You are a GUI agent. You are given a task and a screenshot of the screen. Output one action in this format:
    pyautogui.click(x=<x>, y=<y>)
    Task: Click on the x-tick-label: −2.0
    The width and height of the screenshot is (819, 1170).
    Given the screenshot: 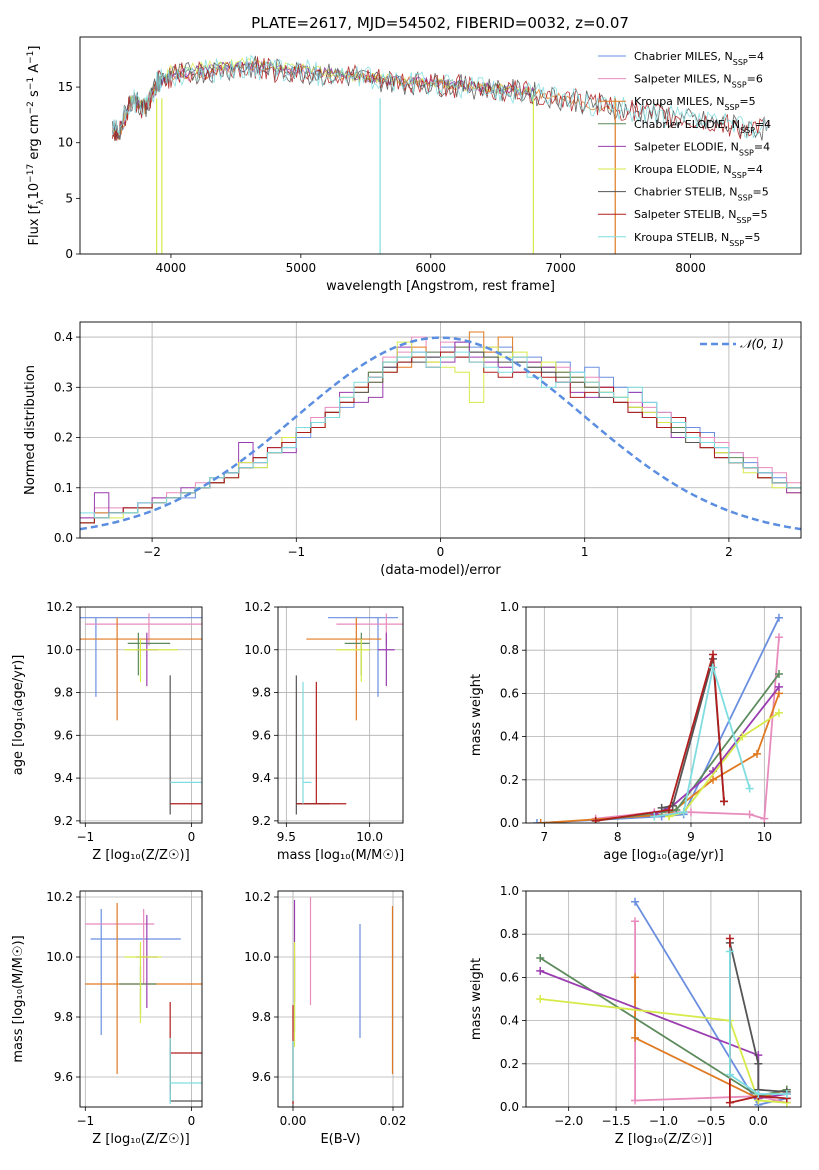 What is the action you would take?
    pyautogui.click(x=568, y=1121)
    